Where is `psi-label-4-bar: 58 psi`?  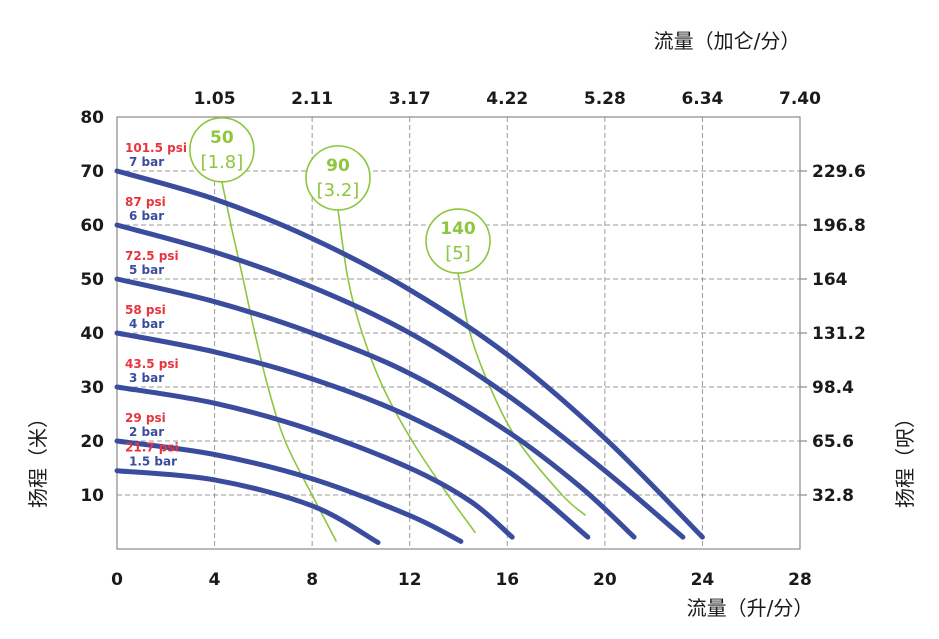 psi-label-4-bar: 58 psi is located at coordinates (145, 310).